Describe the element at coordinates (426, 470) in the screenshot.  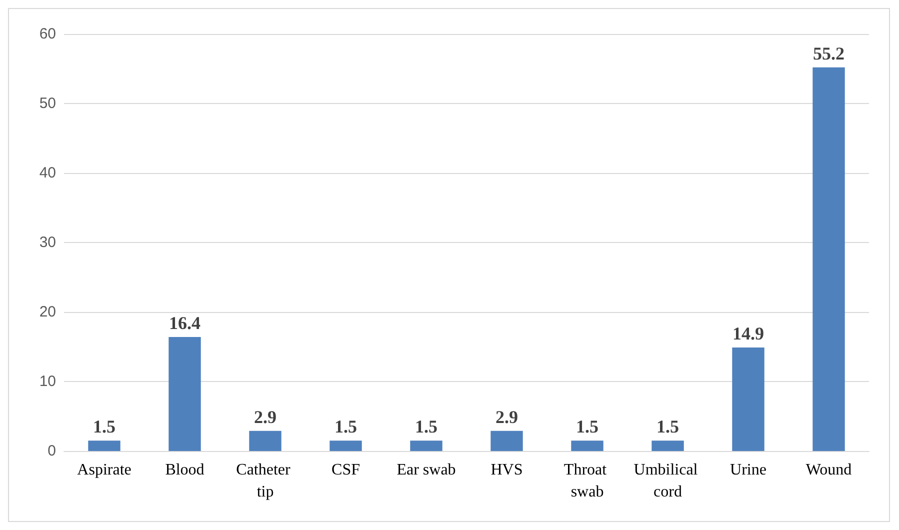
I see `x-tick-label: Ear swab` at that location.